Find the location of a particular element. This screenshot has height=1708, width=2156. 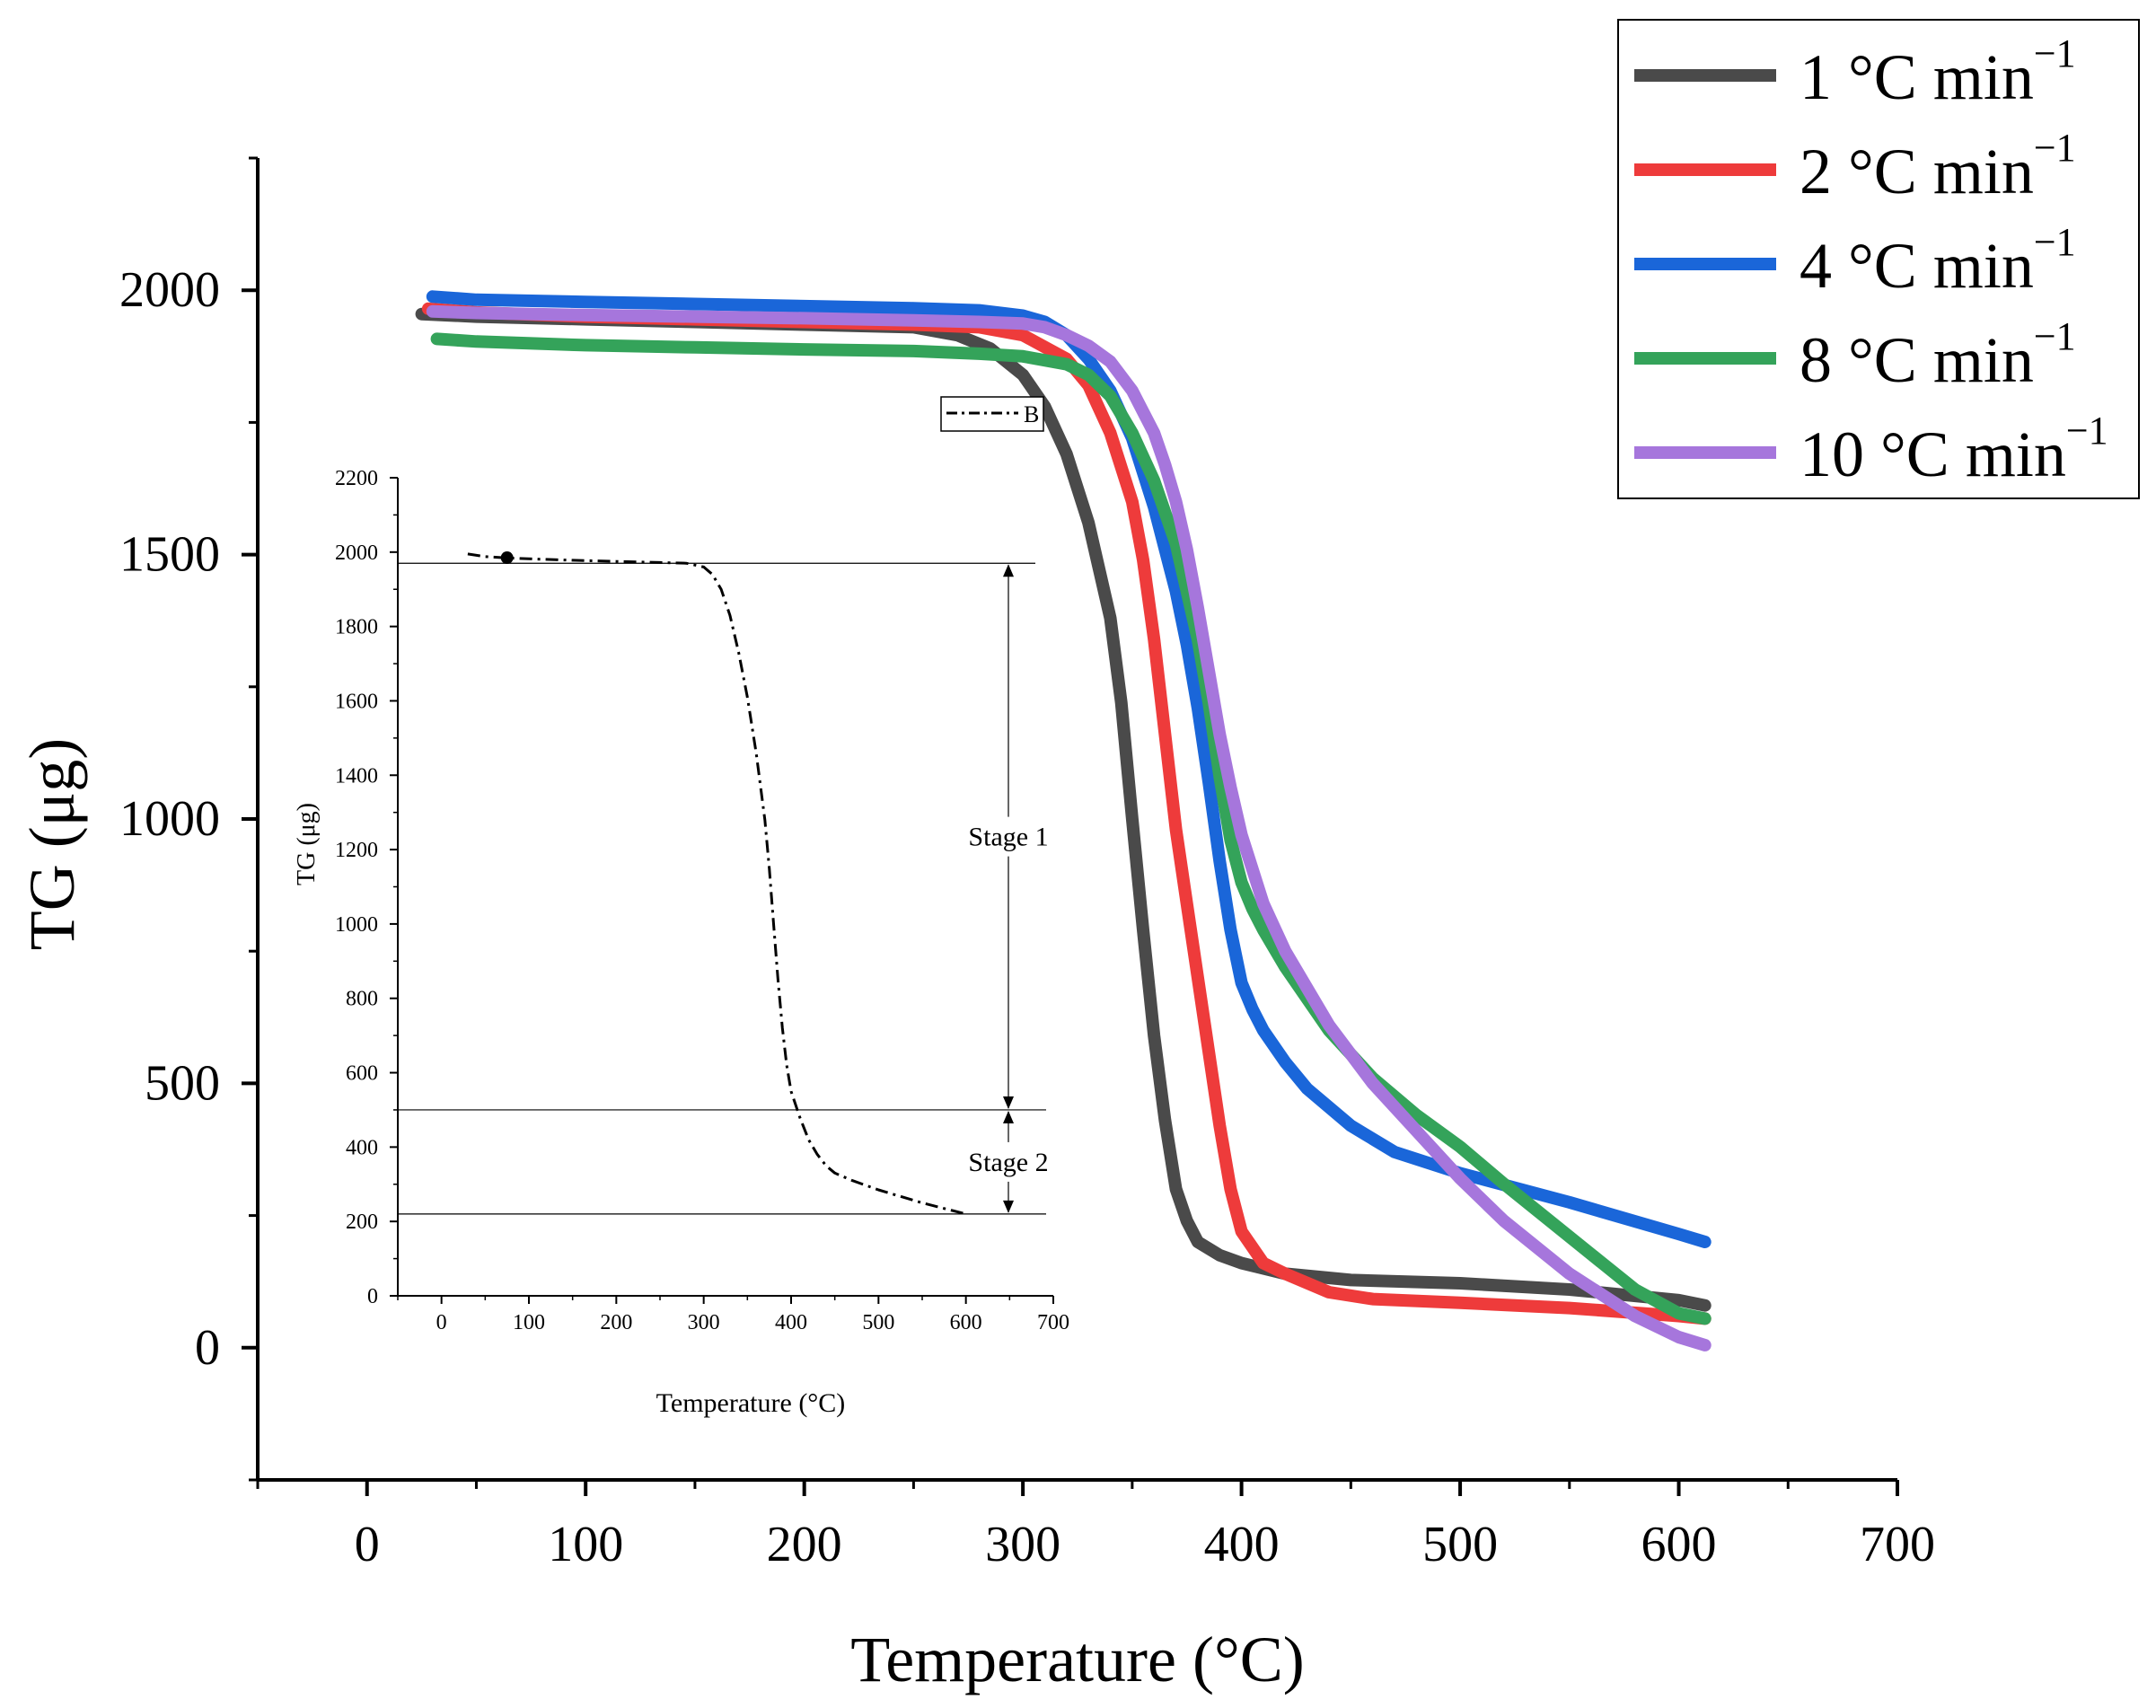

legend-label-1: 1 °C min−1 is located at coordinates (1938, 72).